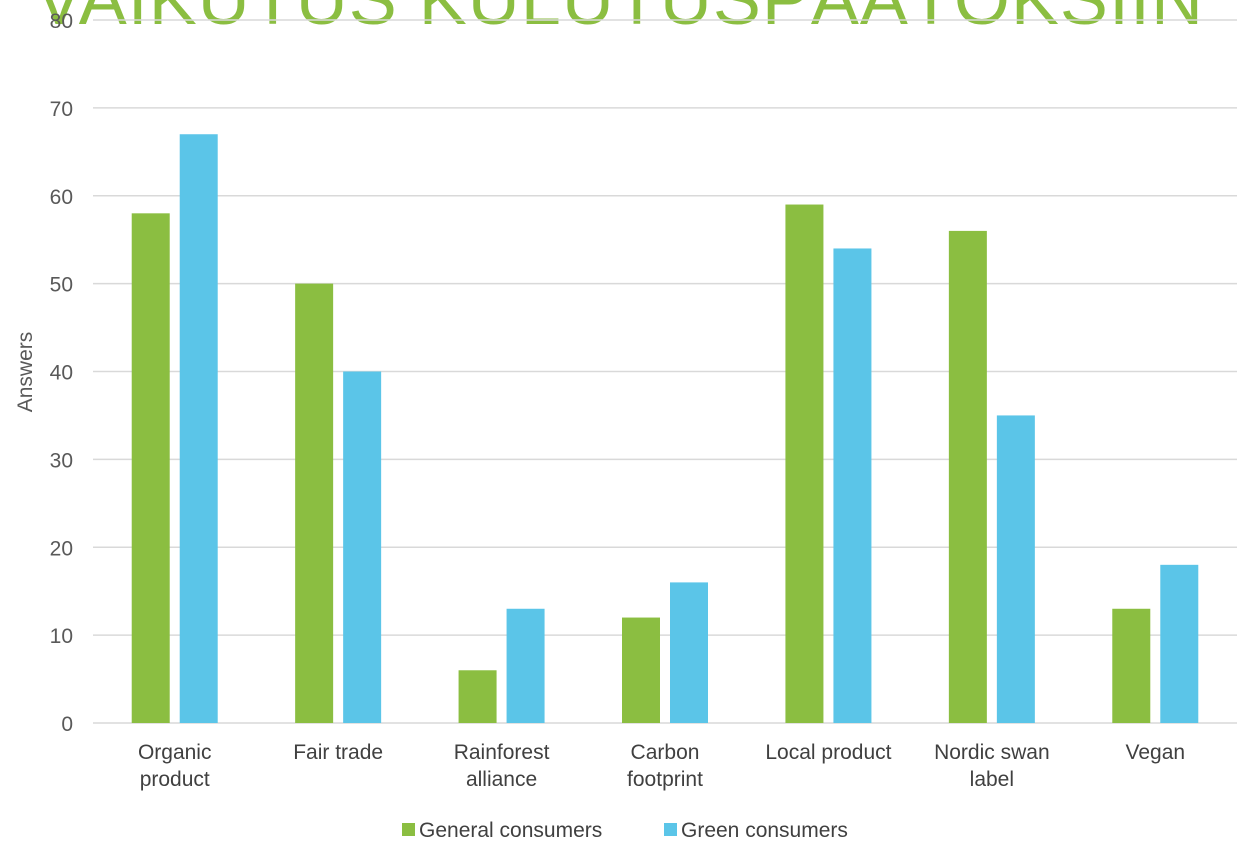 This screenshot has width=1239, height=843. Describe the element at coordinates (1155, 752) in the screenshot. I see `x-tick-label: Vegan` at that location.